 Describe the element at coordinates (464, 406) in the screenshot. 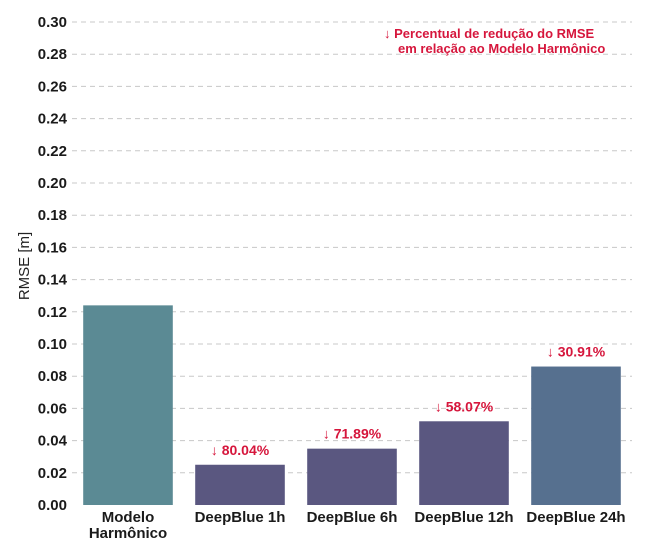

I see `data-label: ↓ 58.07%` at that location.